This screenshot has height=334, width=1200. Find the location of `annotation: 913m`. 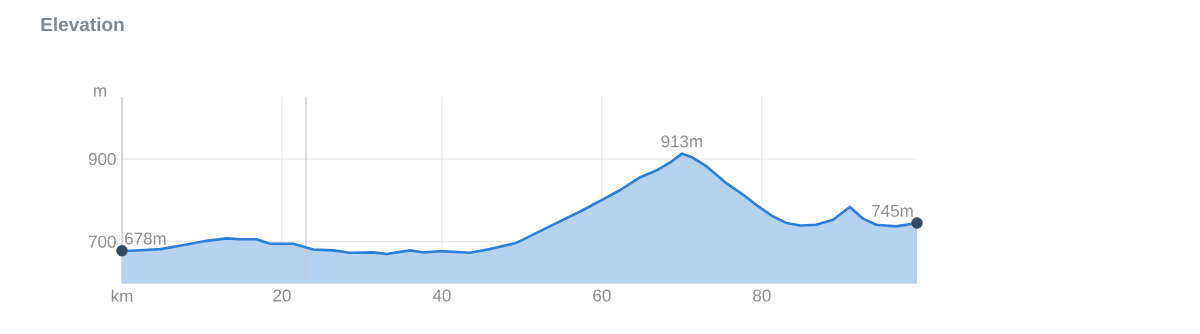

annotation: 913m is located at coordinates (682, 141).